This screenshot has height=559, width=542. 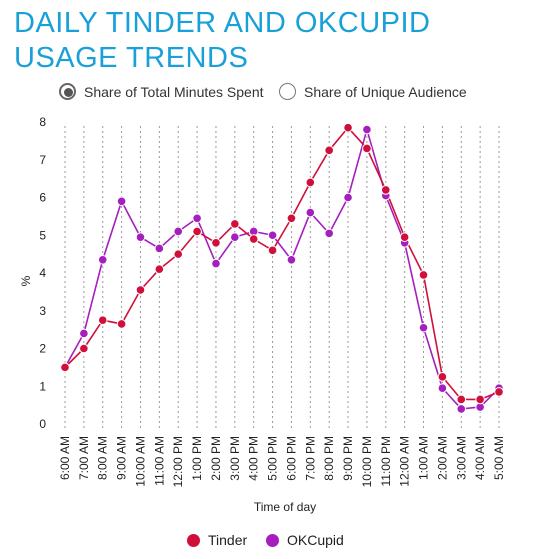 What do you see at coordinates (42, 386) in the screenshot?
I see `y-tick-label: 1` at bounding box center [42, 386].